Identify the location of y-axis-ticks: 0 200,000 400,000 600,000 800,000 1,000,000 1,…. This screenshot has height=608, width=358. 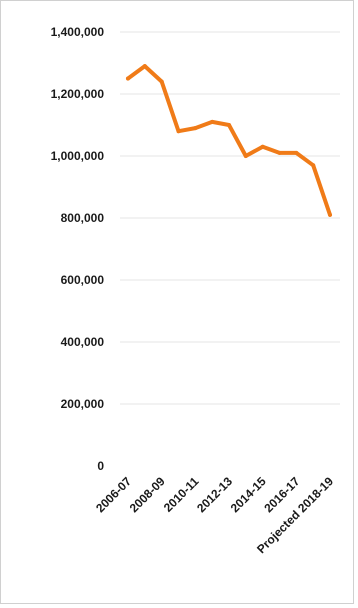
(78, 249).